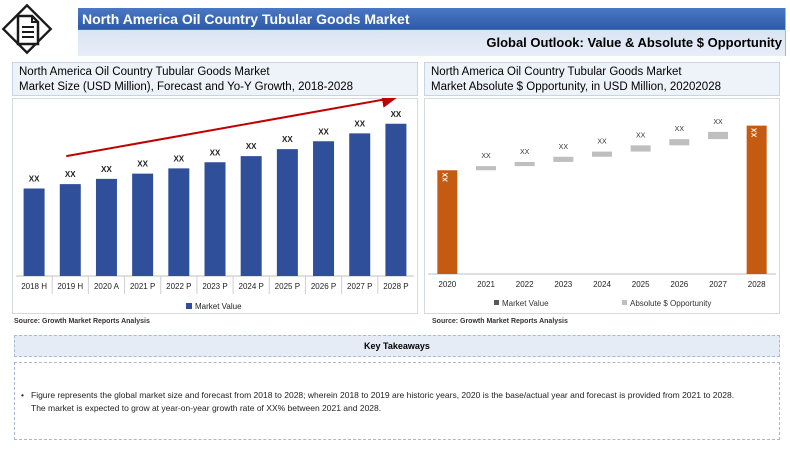  I want to click on x-tick-label: 2028, so click(757, 284).